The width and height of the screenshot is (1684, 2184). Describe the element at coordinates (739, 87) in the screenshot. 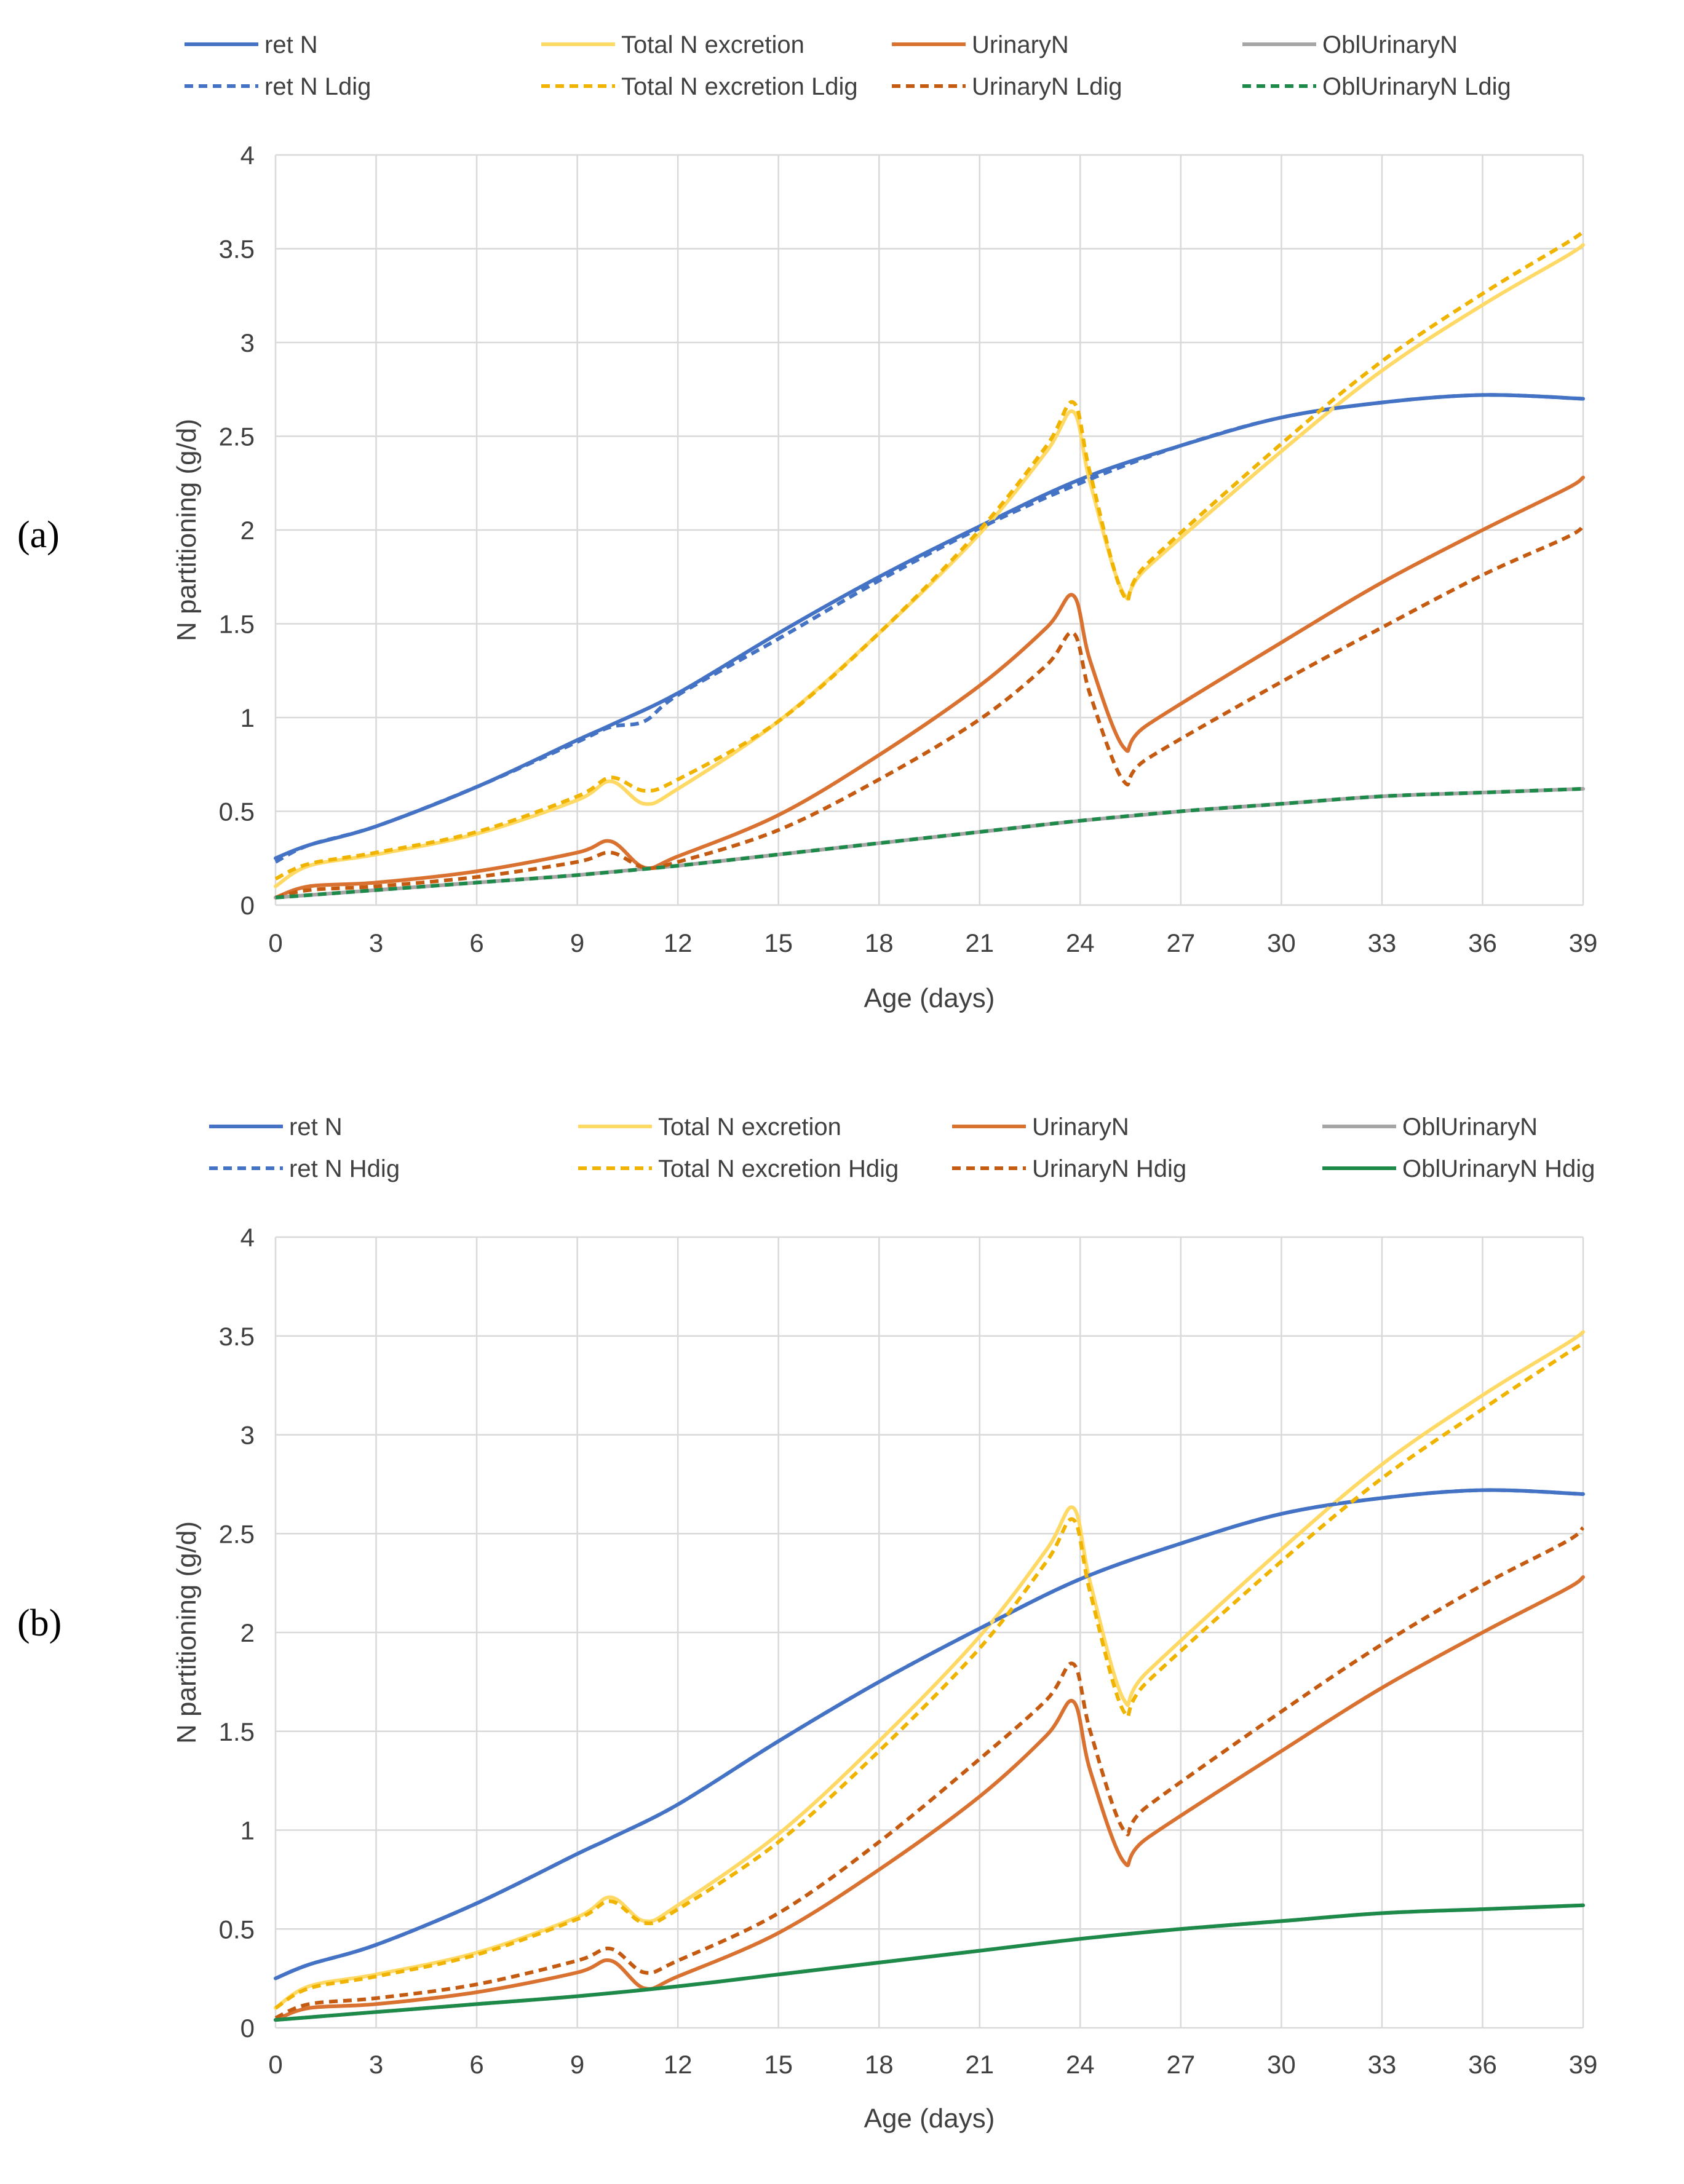

I see `legend-entry: Total N excretion Ldig` at that location.